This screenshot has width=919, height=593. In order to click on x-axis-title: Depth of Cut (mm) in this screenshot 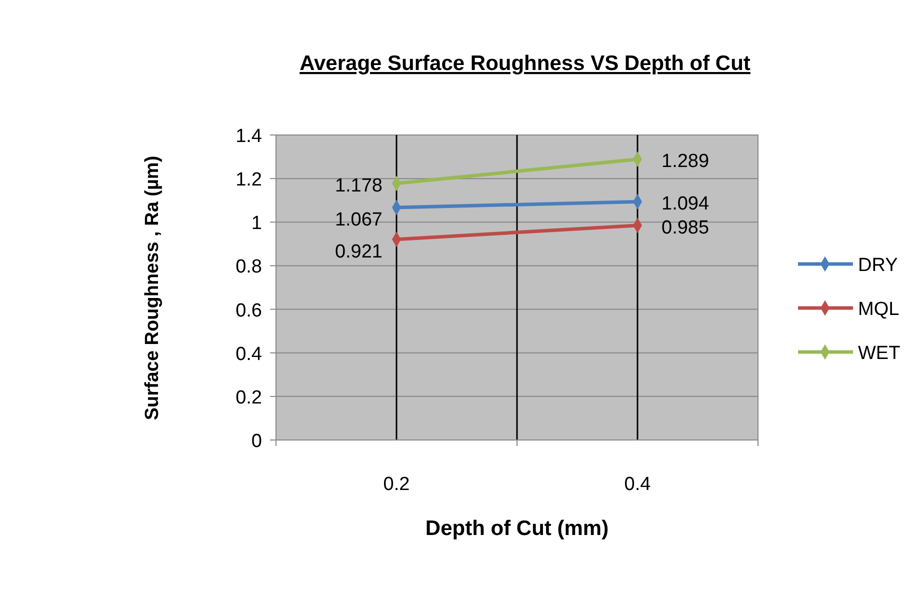, I will do `click(517, 528)`.